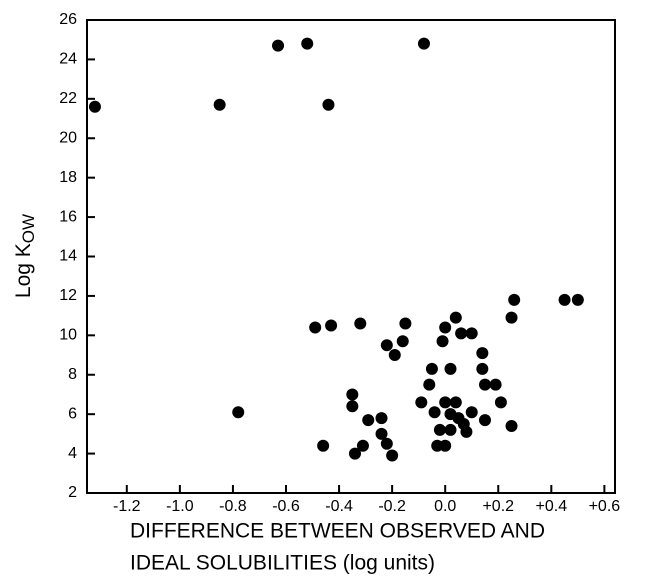 This screenshot has width=650, height=581. Describe the element at coordinates (233, 506) in the screenshot. I see `x-tick-label: -0.8` at that location.